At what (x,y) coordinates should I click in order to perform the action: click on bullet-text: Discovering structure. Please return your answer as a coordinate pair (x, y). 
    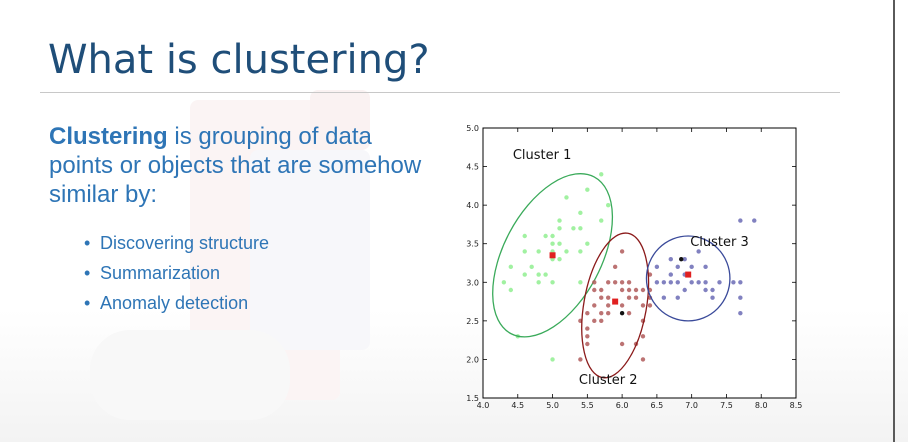
    Looking at the image, I should click on (185, 243).